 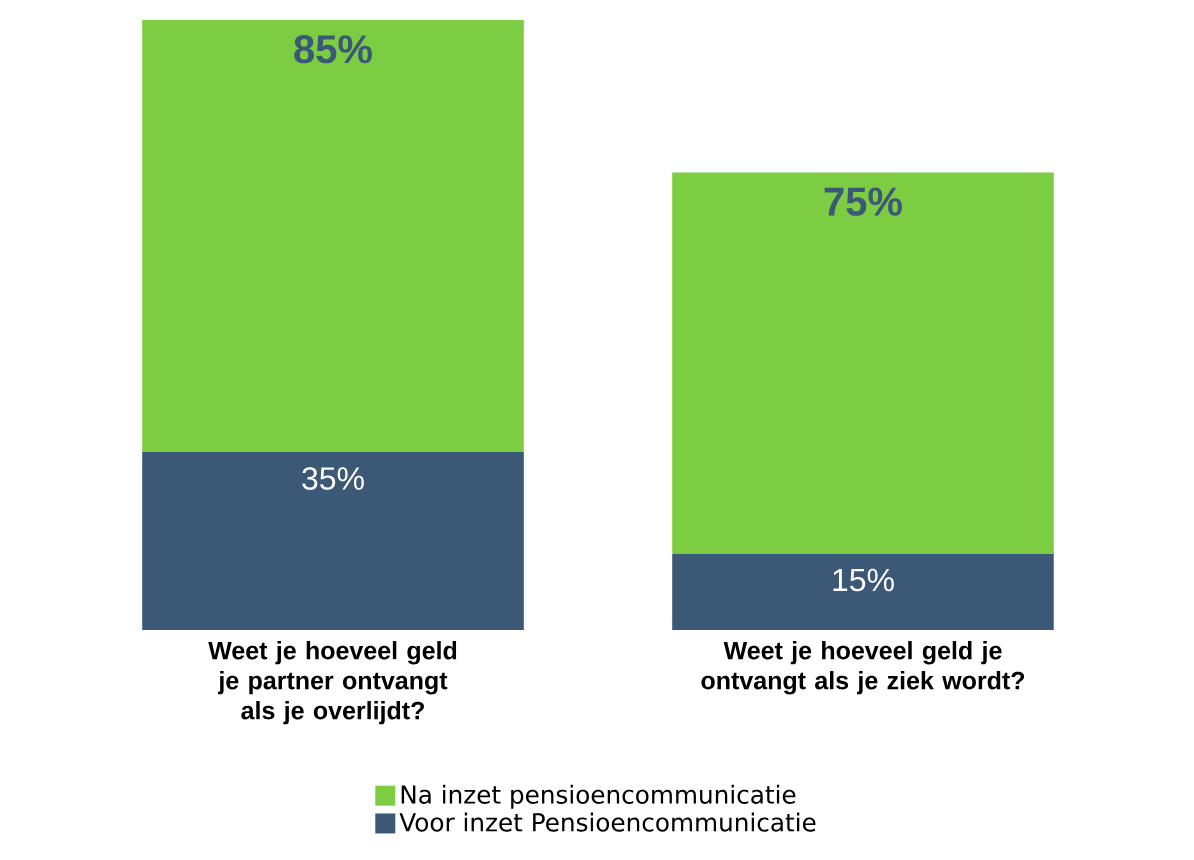 I want to click on data-label: 15%, so click(x=863, y=580).